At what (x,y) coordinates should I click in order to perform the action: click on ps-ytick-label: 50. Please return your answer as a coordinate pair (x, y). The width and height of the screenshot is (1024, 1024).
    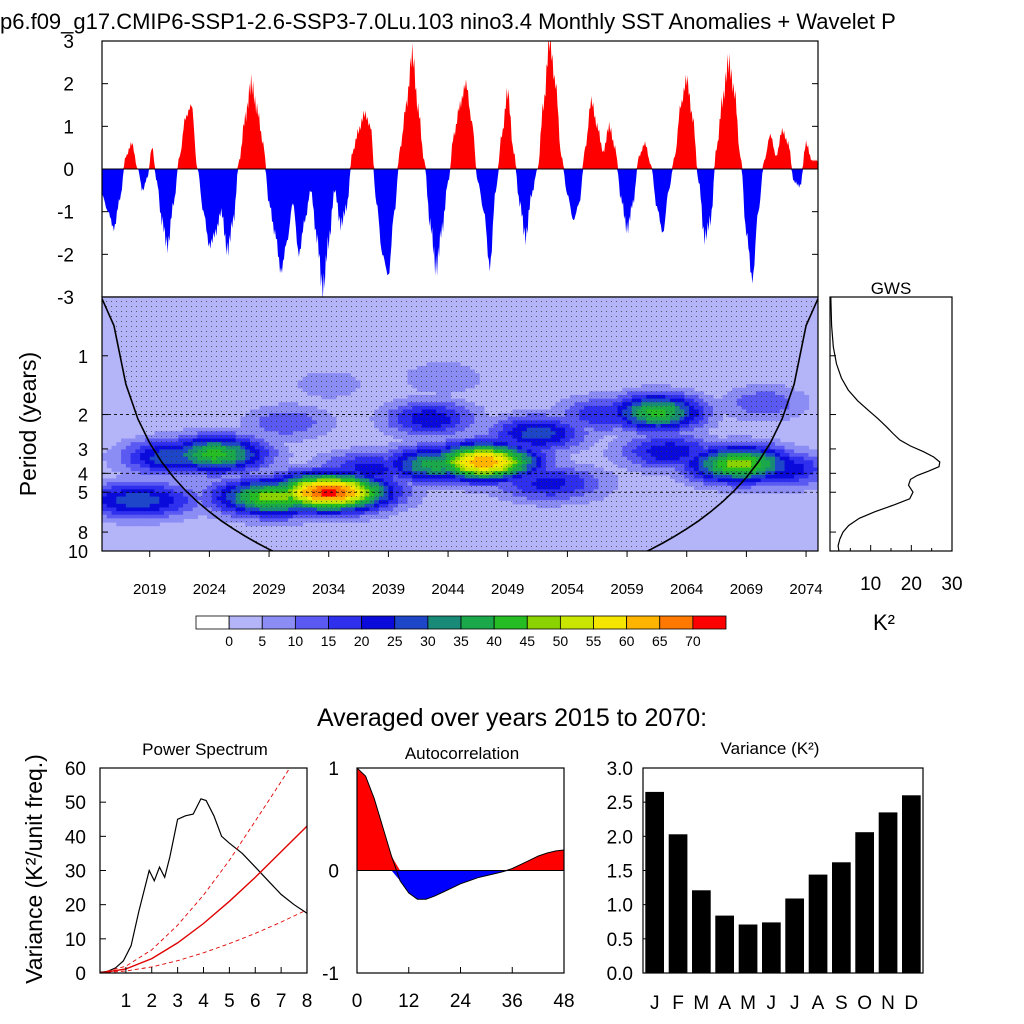
    Looking at the image, I should click on (75, 803).